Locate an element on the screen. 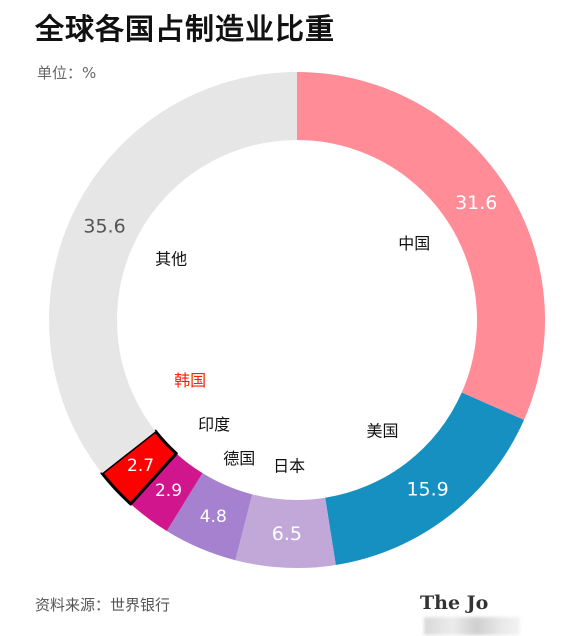 The width and height of the screenshot is (581, 636). value-label-6: 2.7 is located at coordinates (140, 466).